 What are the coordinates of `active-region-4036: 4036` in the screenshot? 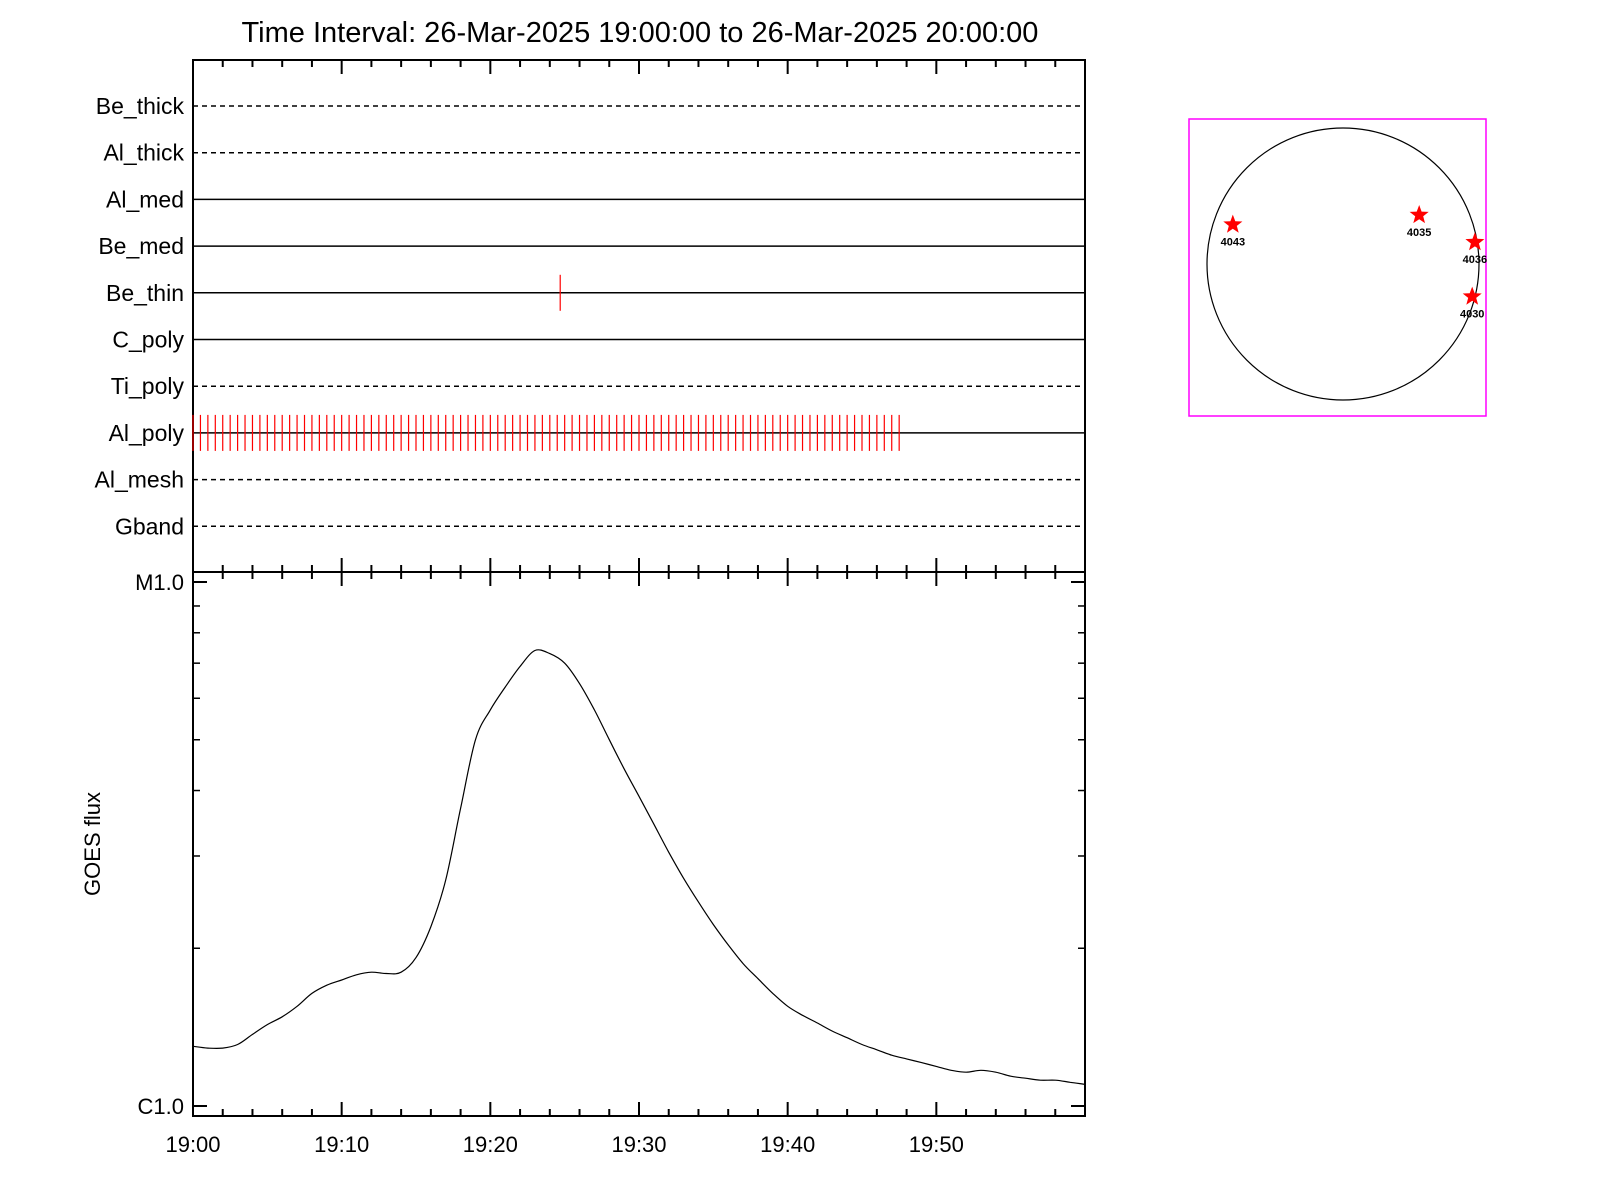 It's located at (1475, 249).